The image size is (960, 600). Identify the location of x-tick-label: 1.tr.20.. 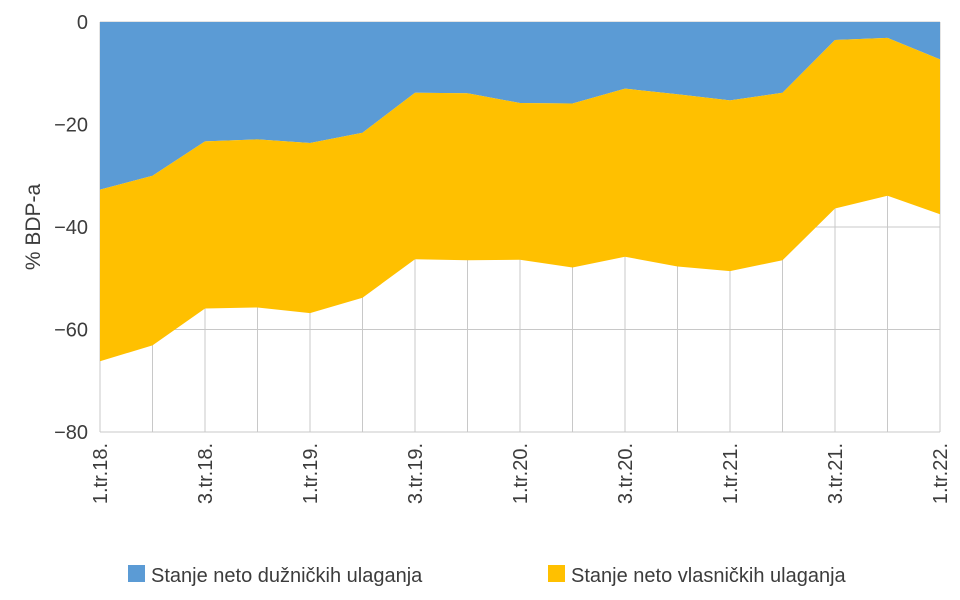
(521, 473).